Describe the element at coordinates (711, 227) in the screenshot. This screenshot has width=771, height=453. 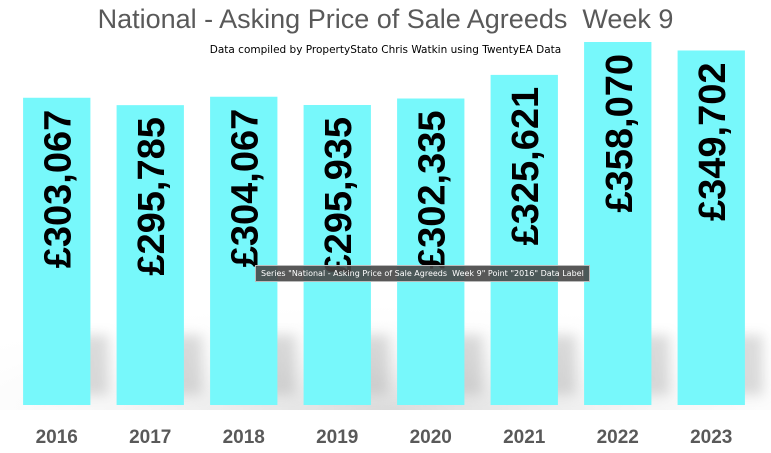
I see `bar-2023` at that location.